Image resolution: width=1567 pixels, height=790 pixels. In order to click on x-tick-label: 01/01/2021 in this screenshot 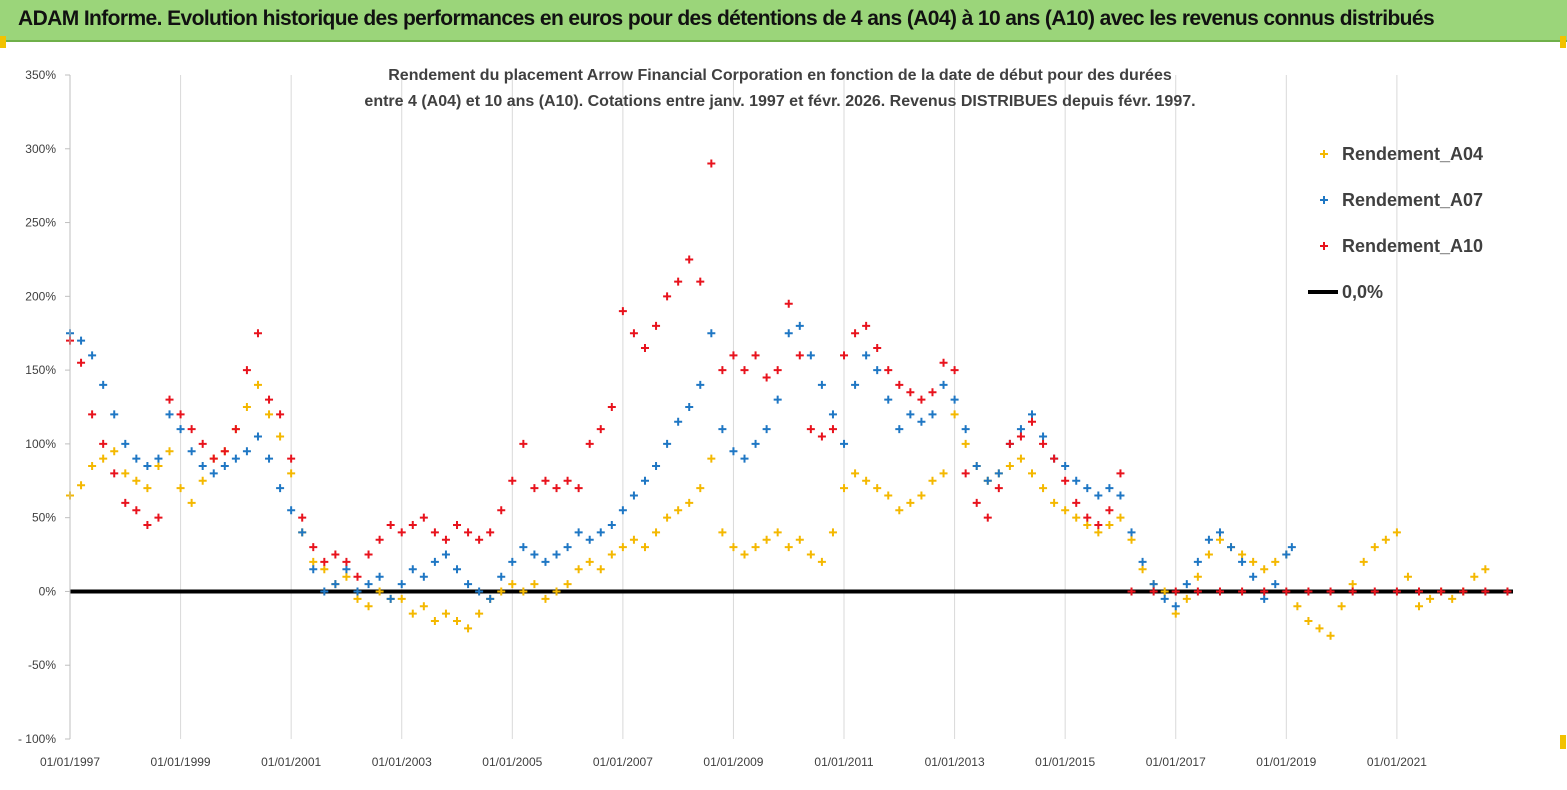, I will do `click(1397, 762)`.